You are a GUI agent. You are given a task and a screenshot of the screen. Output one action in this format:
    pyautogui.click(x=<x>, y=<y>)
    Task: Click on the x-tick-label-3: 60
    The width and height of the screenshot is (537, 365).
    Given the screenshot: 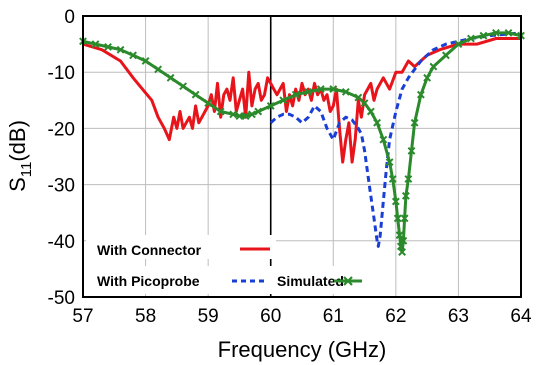 What is the action you would take?
    pyautogui.click(x=270, y=316)
    